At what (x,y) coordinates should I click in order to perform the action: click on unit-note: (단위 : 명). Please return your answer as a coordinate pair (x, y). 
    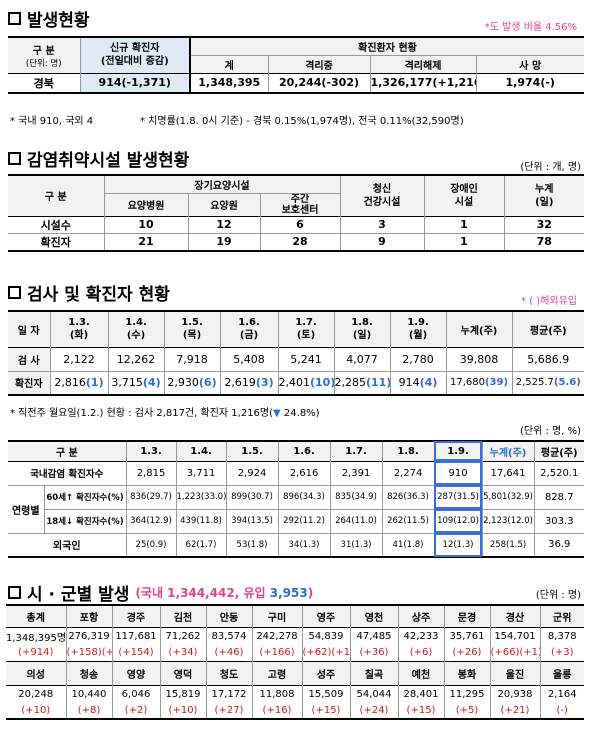
    Looking at the image, I should click on (558, 595).